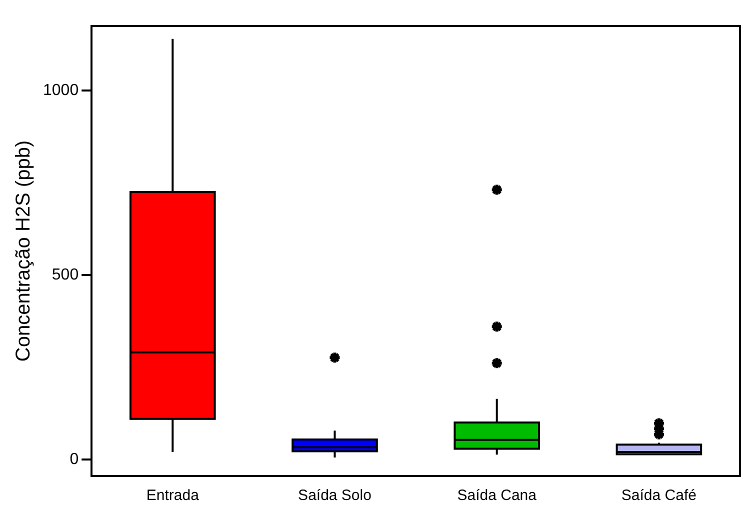  Describe the element at coordinates (61, 90) in the screenshot. I see `y-tick-label: 1000` at that location.